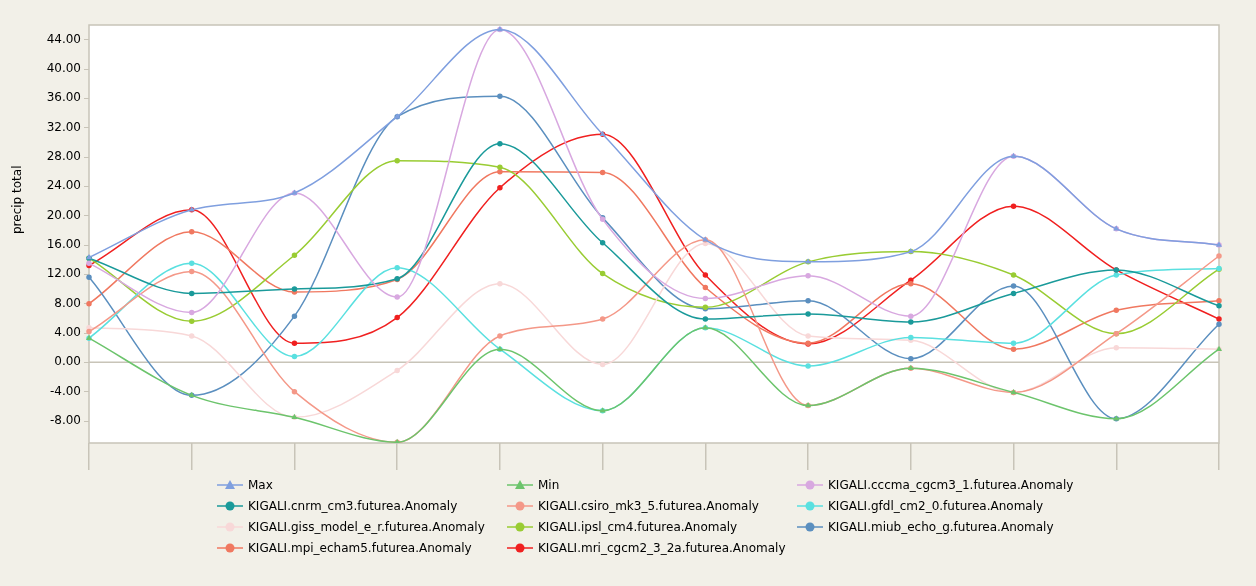  I want to click on y-tick-label: 20.00, so click(63, 214).